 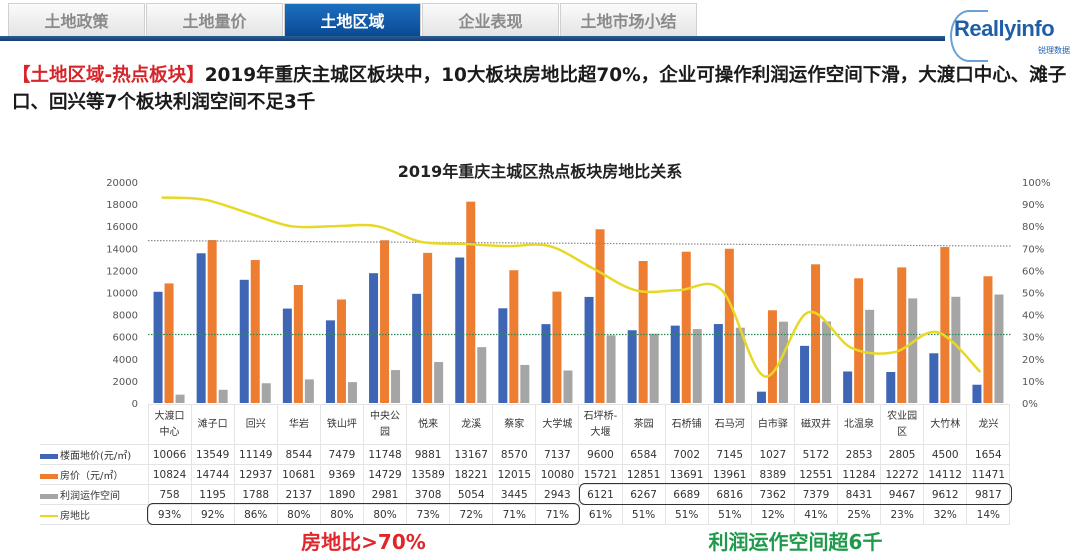 What do you see at coordinates (729, 494) in the screenshot?
I see `value-cell: 6816` at bounding box center [729, 494].